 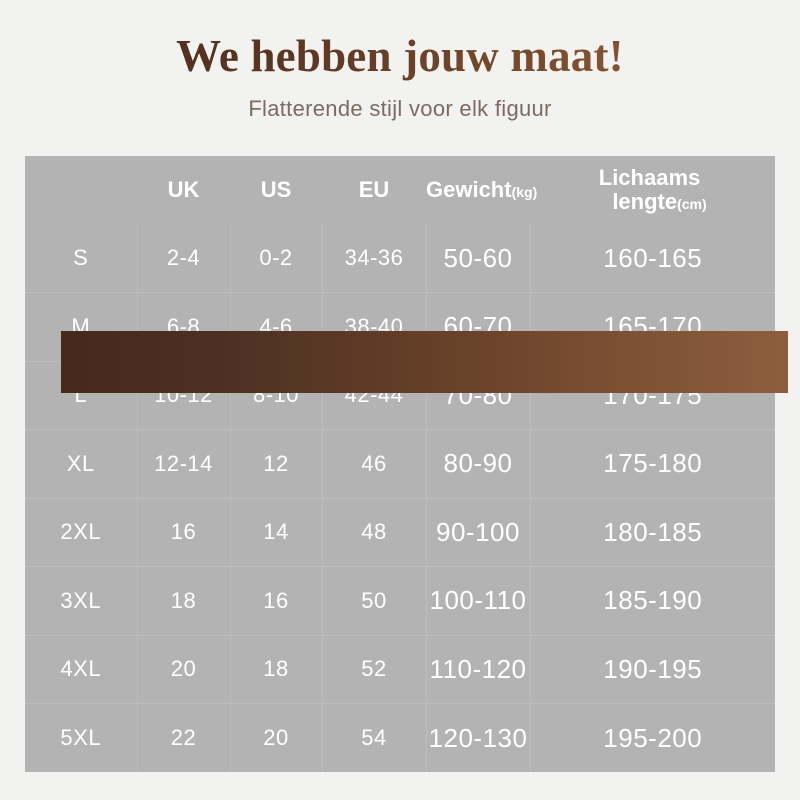 I want to click on cell-uk: 6-8, so click(x=184, y=327).